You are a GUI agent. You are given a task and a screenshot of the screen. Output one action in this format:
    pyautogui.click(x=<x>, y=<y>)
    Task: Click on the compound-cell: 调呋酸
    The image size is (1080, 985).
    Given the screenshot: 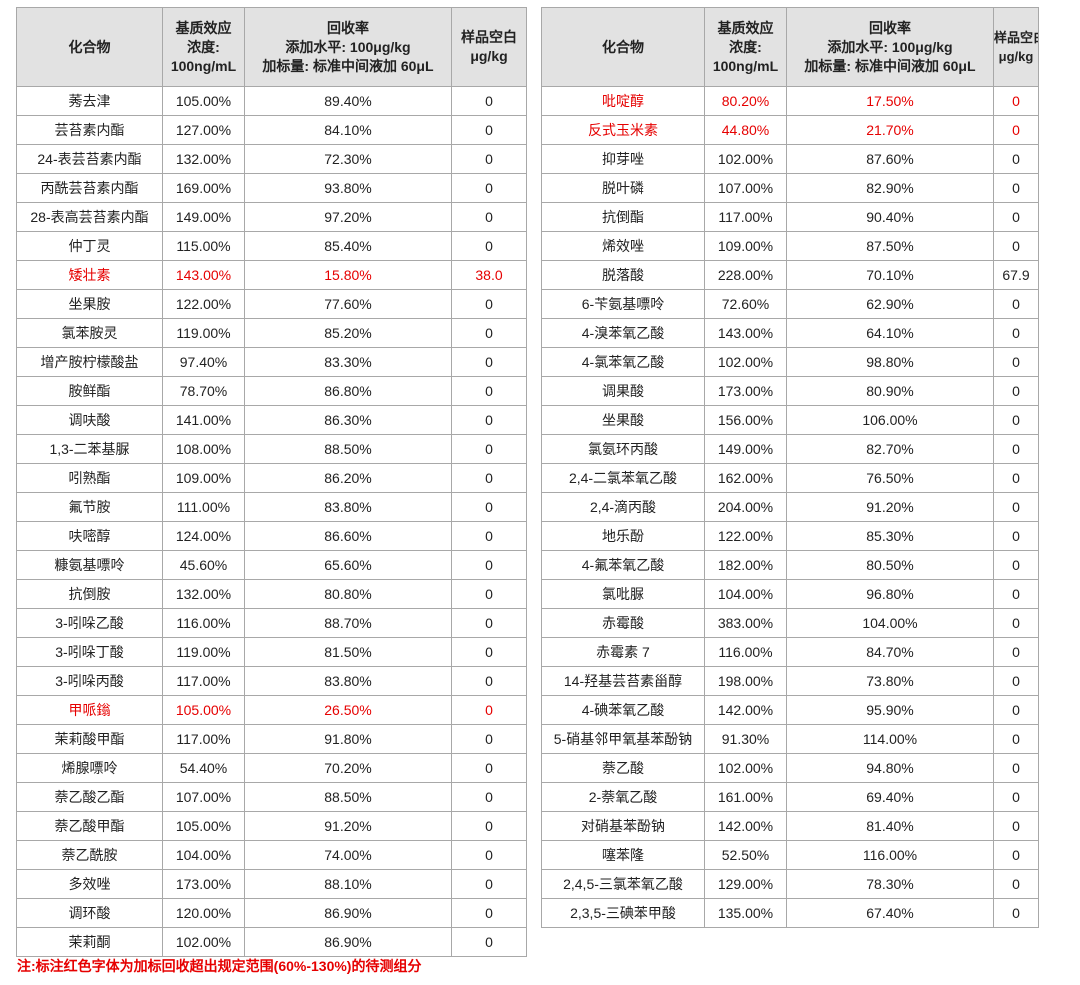 What is the action you would take?
    pyautogui.click(x=89, y=420)
    